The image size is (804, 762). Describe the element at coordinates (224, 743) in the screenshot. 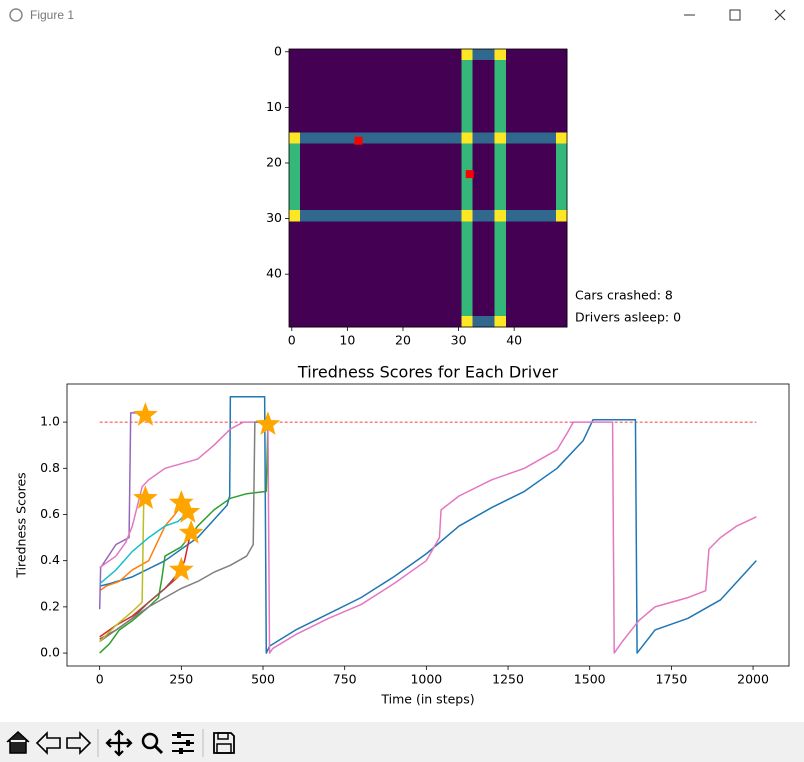

I see `save-button` at that location.